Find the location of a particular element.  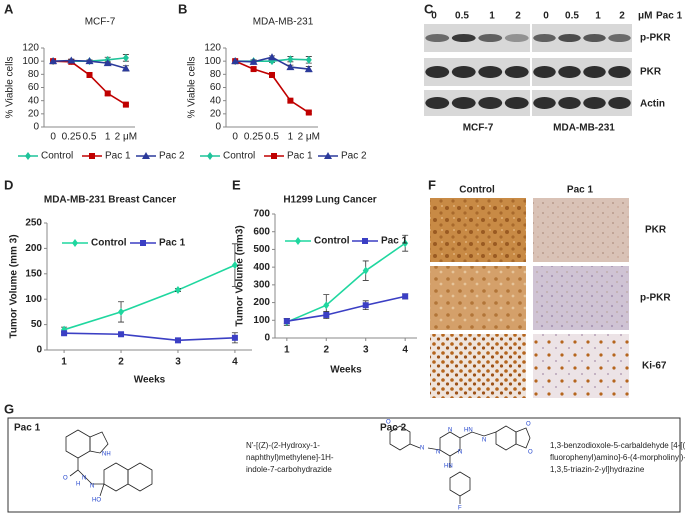

ihc: Control Pac 1 PKR p-PKR Ki-67 is located at coordinates (550, 291).